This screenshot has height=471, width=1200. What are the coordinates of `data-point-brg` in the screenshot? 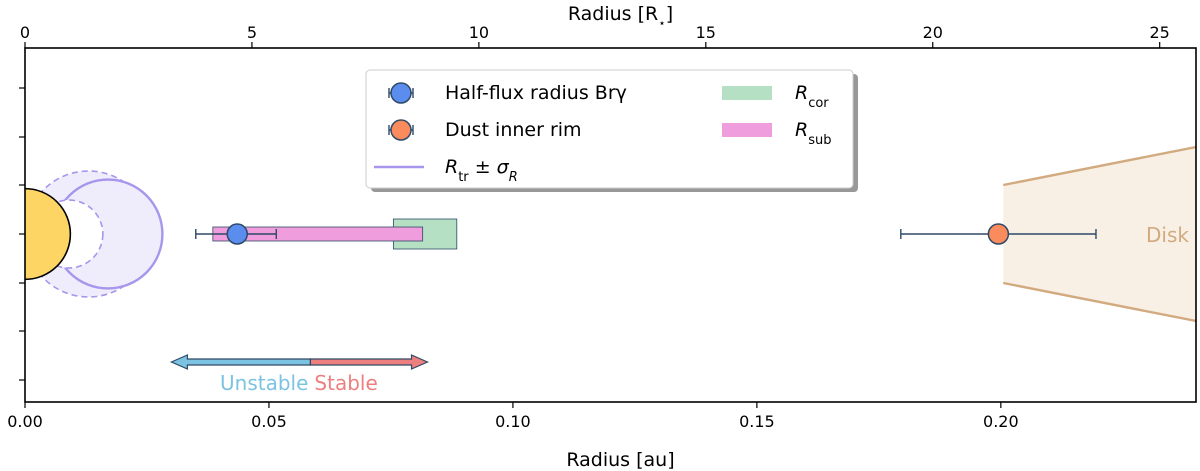 It's located at (236, 234).